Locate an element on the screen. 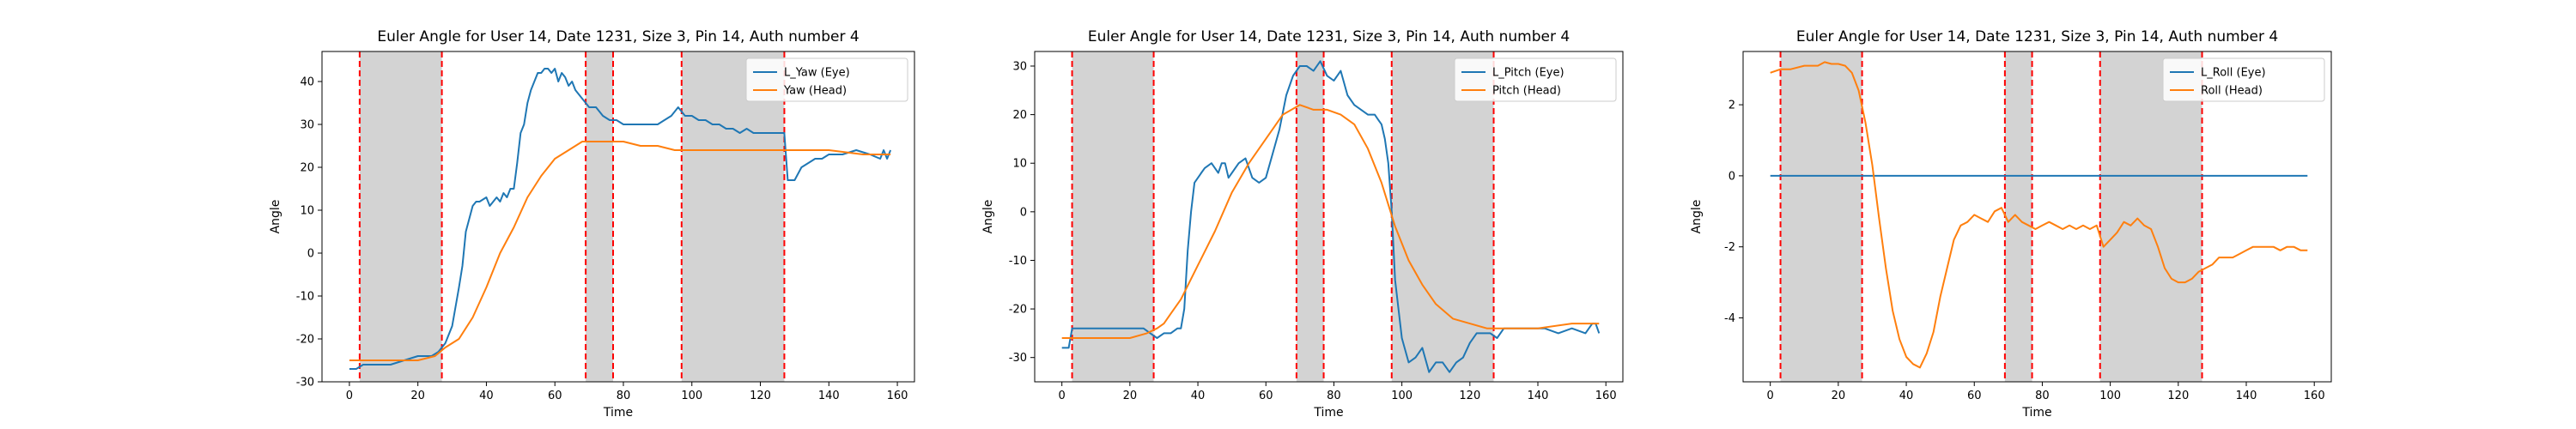 The image size is (2576, 429). y-tick-label: -2 is located at coordinates (1729, 247).